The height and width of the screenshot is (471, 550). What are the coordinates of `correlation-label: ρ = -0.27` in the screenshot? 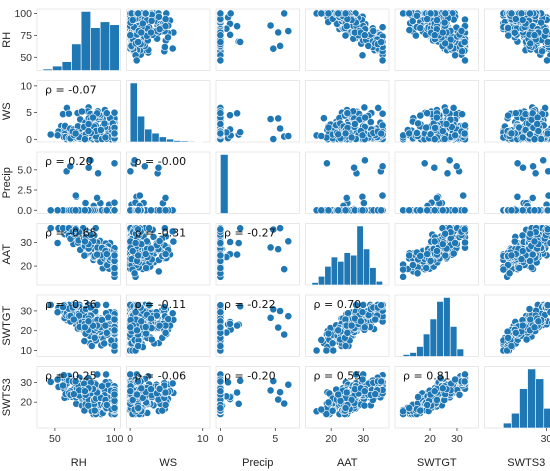 It's located at (250, 233).